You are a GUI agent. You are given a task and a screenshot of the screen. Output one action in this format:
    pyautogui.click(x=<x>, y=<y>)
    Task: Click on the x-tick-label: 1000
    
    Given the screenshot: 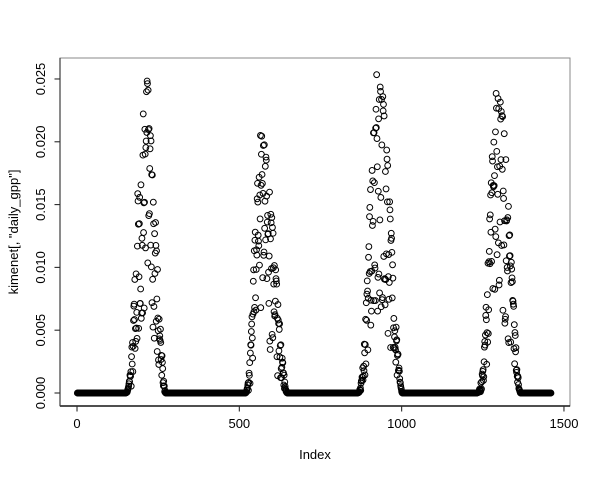 What is the action you would take?
    pyautogui.click(x=401, y=423)
    